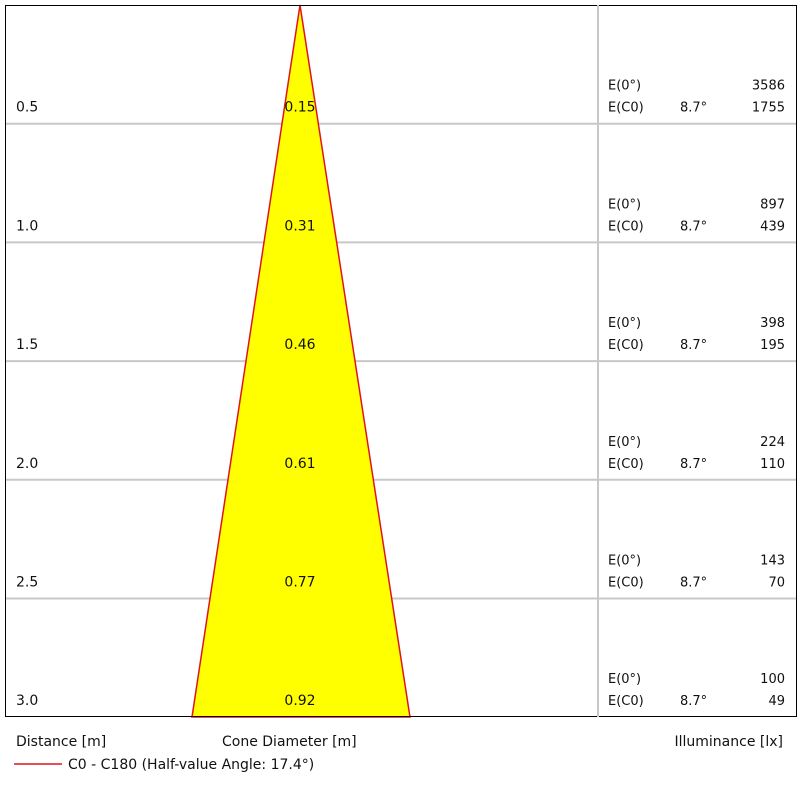 The height and width of the screenshot is (800, 800). Describe the element at coordinates (772, 561) in the screenshot. I see `e0-value: 143` at that location.